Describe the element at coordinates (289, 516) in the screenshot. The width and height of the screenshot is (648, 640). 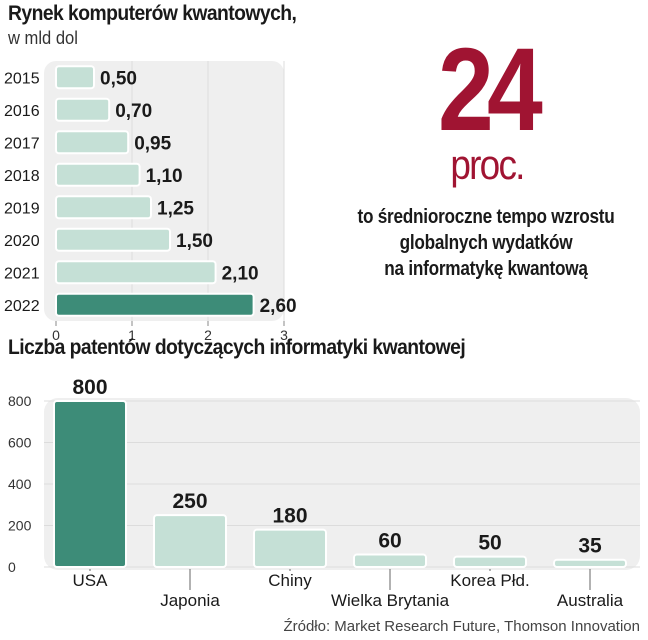
I see `bar-value-label: 180` at that location.